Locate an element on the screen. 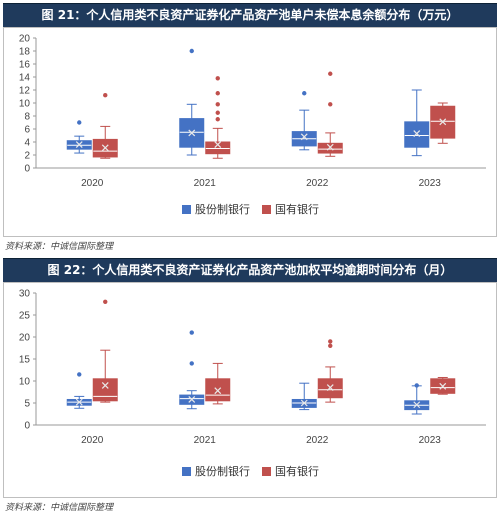 The height and width of the screenshot is (516, 500). chart-title-2: 图 22：个人信用类不良资产证券化产品资产池加权平均逾期时间分布（月） is located at coordinates (250, 270).